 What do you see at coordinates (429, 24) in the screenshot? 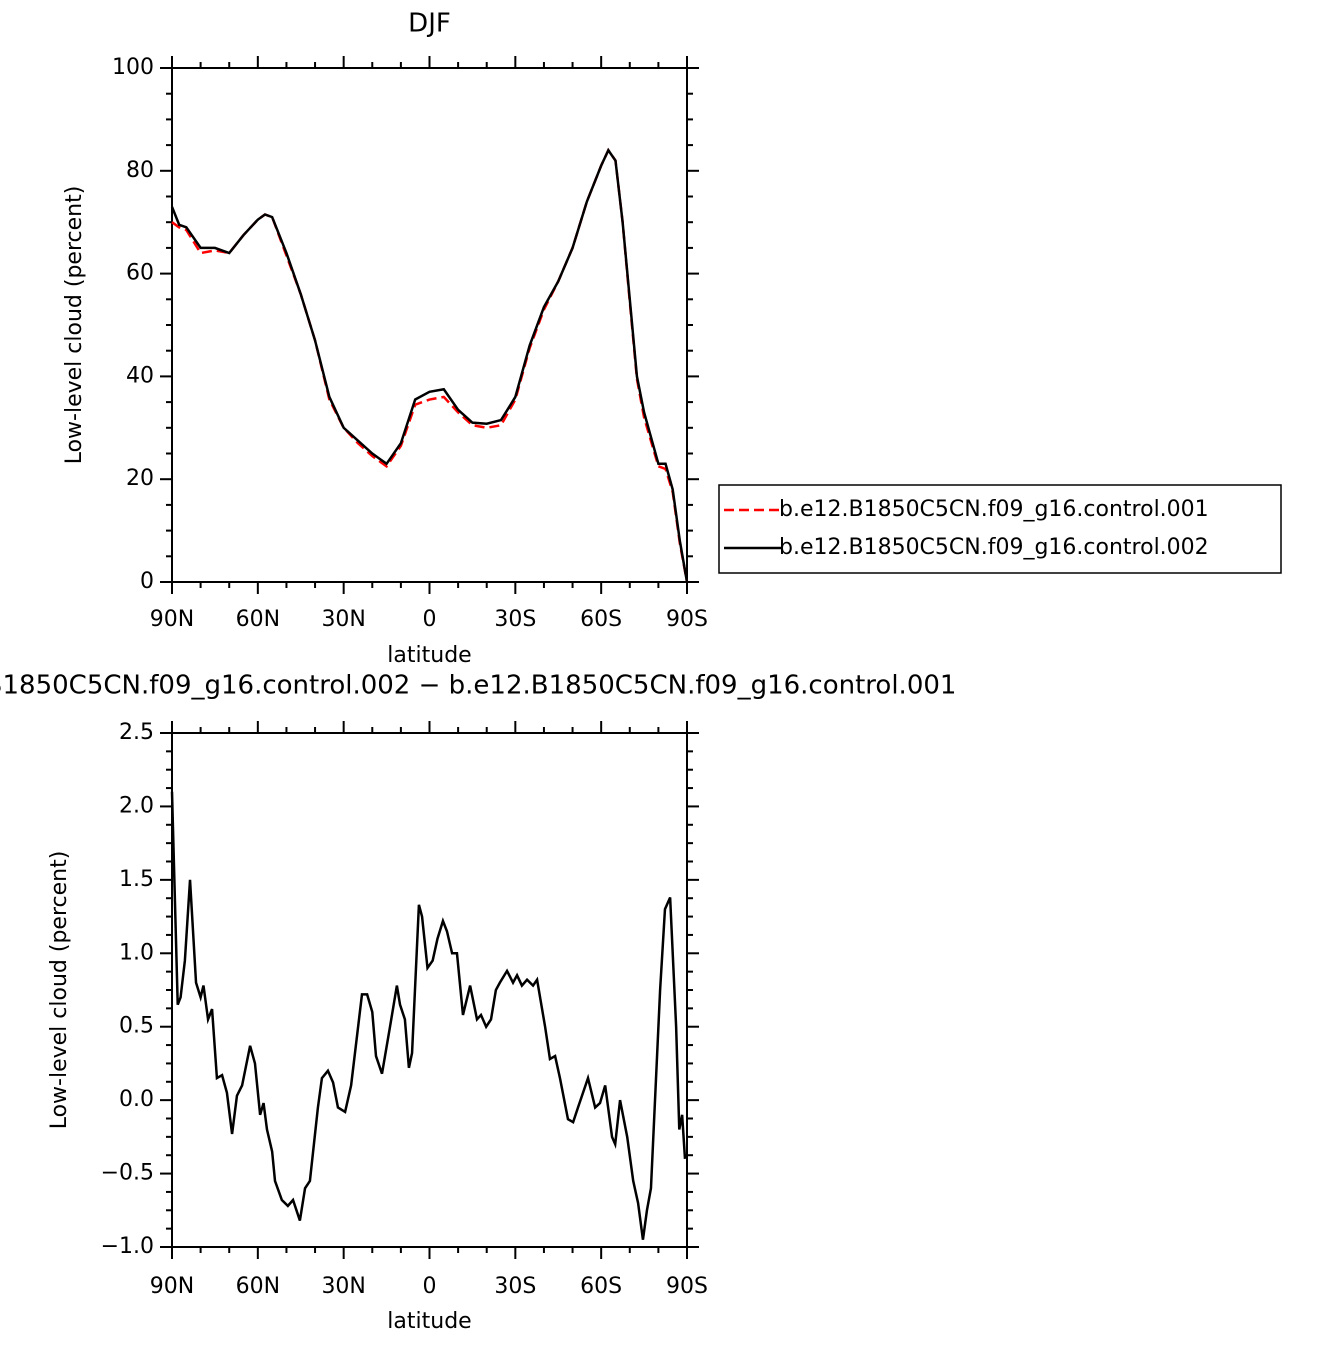
I see `chart-title: DJF` at bounding box center [429, 24].